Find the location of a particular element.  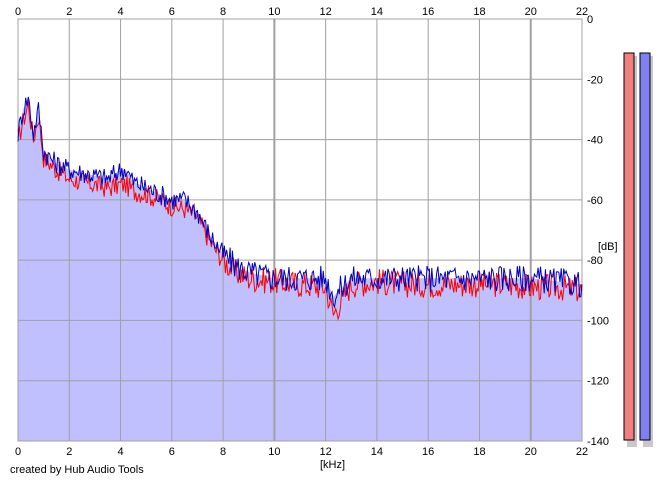

x-tick-label-bottom: 12 is located at coordinates (326, 452).